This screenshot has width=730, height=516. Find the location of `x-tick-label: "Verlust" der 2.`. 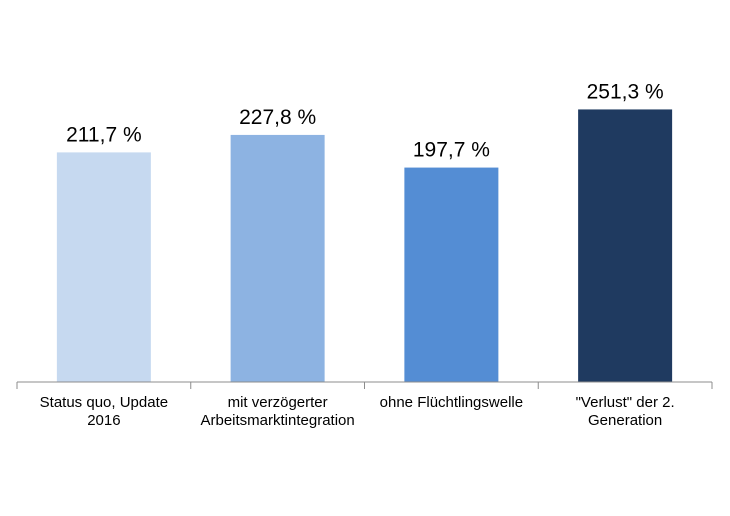

x-tick-label: "Verlust" der 2. is located at coordinates (625, 402).